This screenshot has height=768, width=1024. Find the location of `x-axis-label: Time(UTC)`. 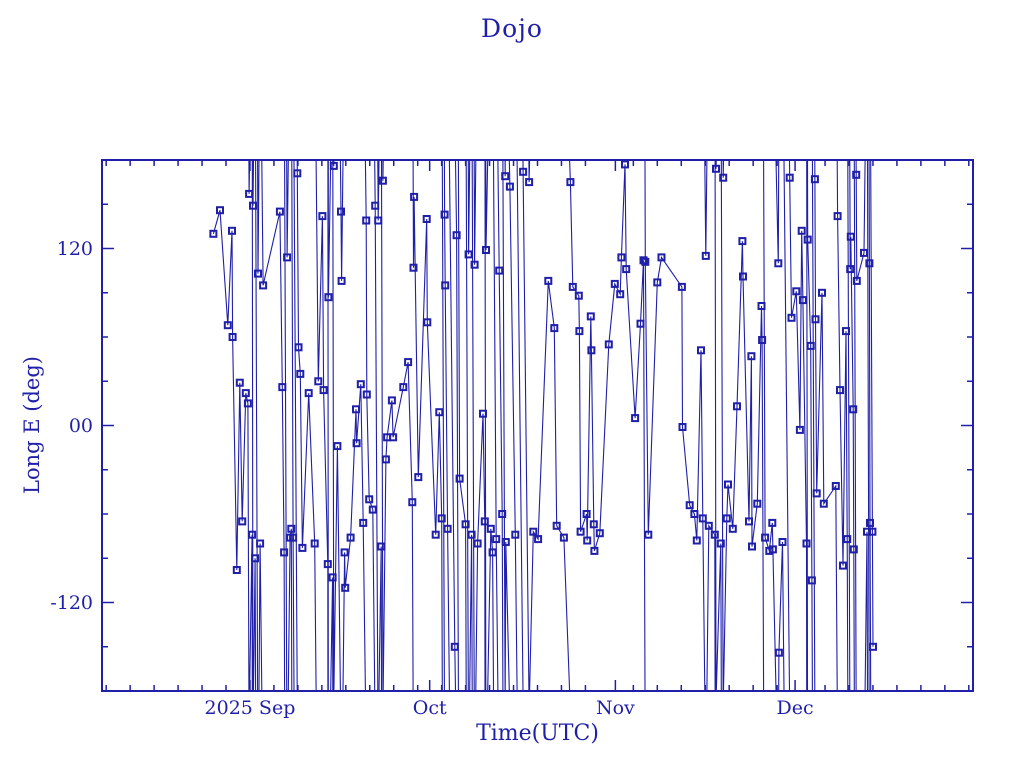

x-axis-label: Time(UTC) is located at coordinates (537, 733).